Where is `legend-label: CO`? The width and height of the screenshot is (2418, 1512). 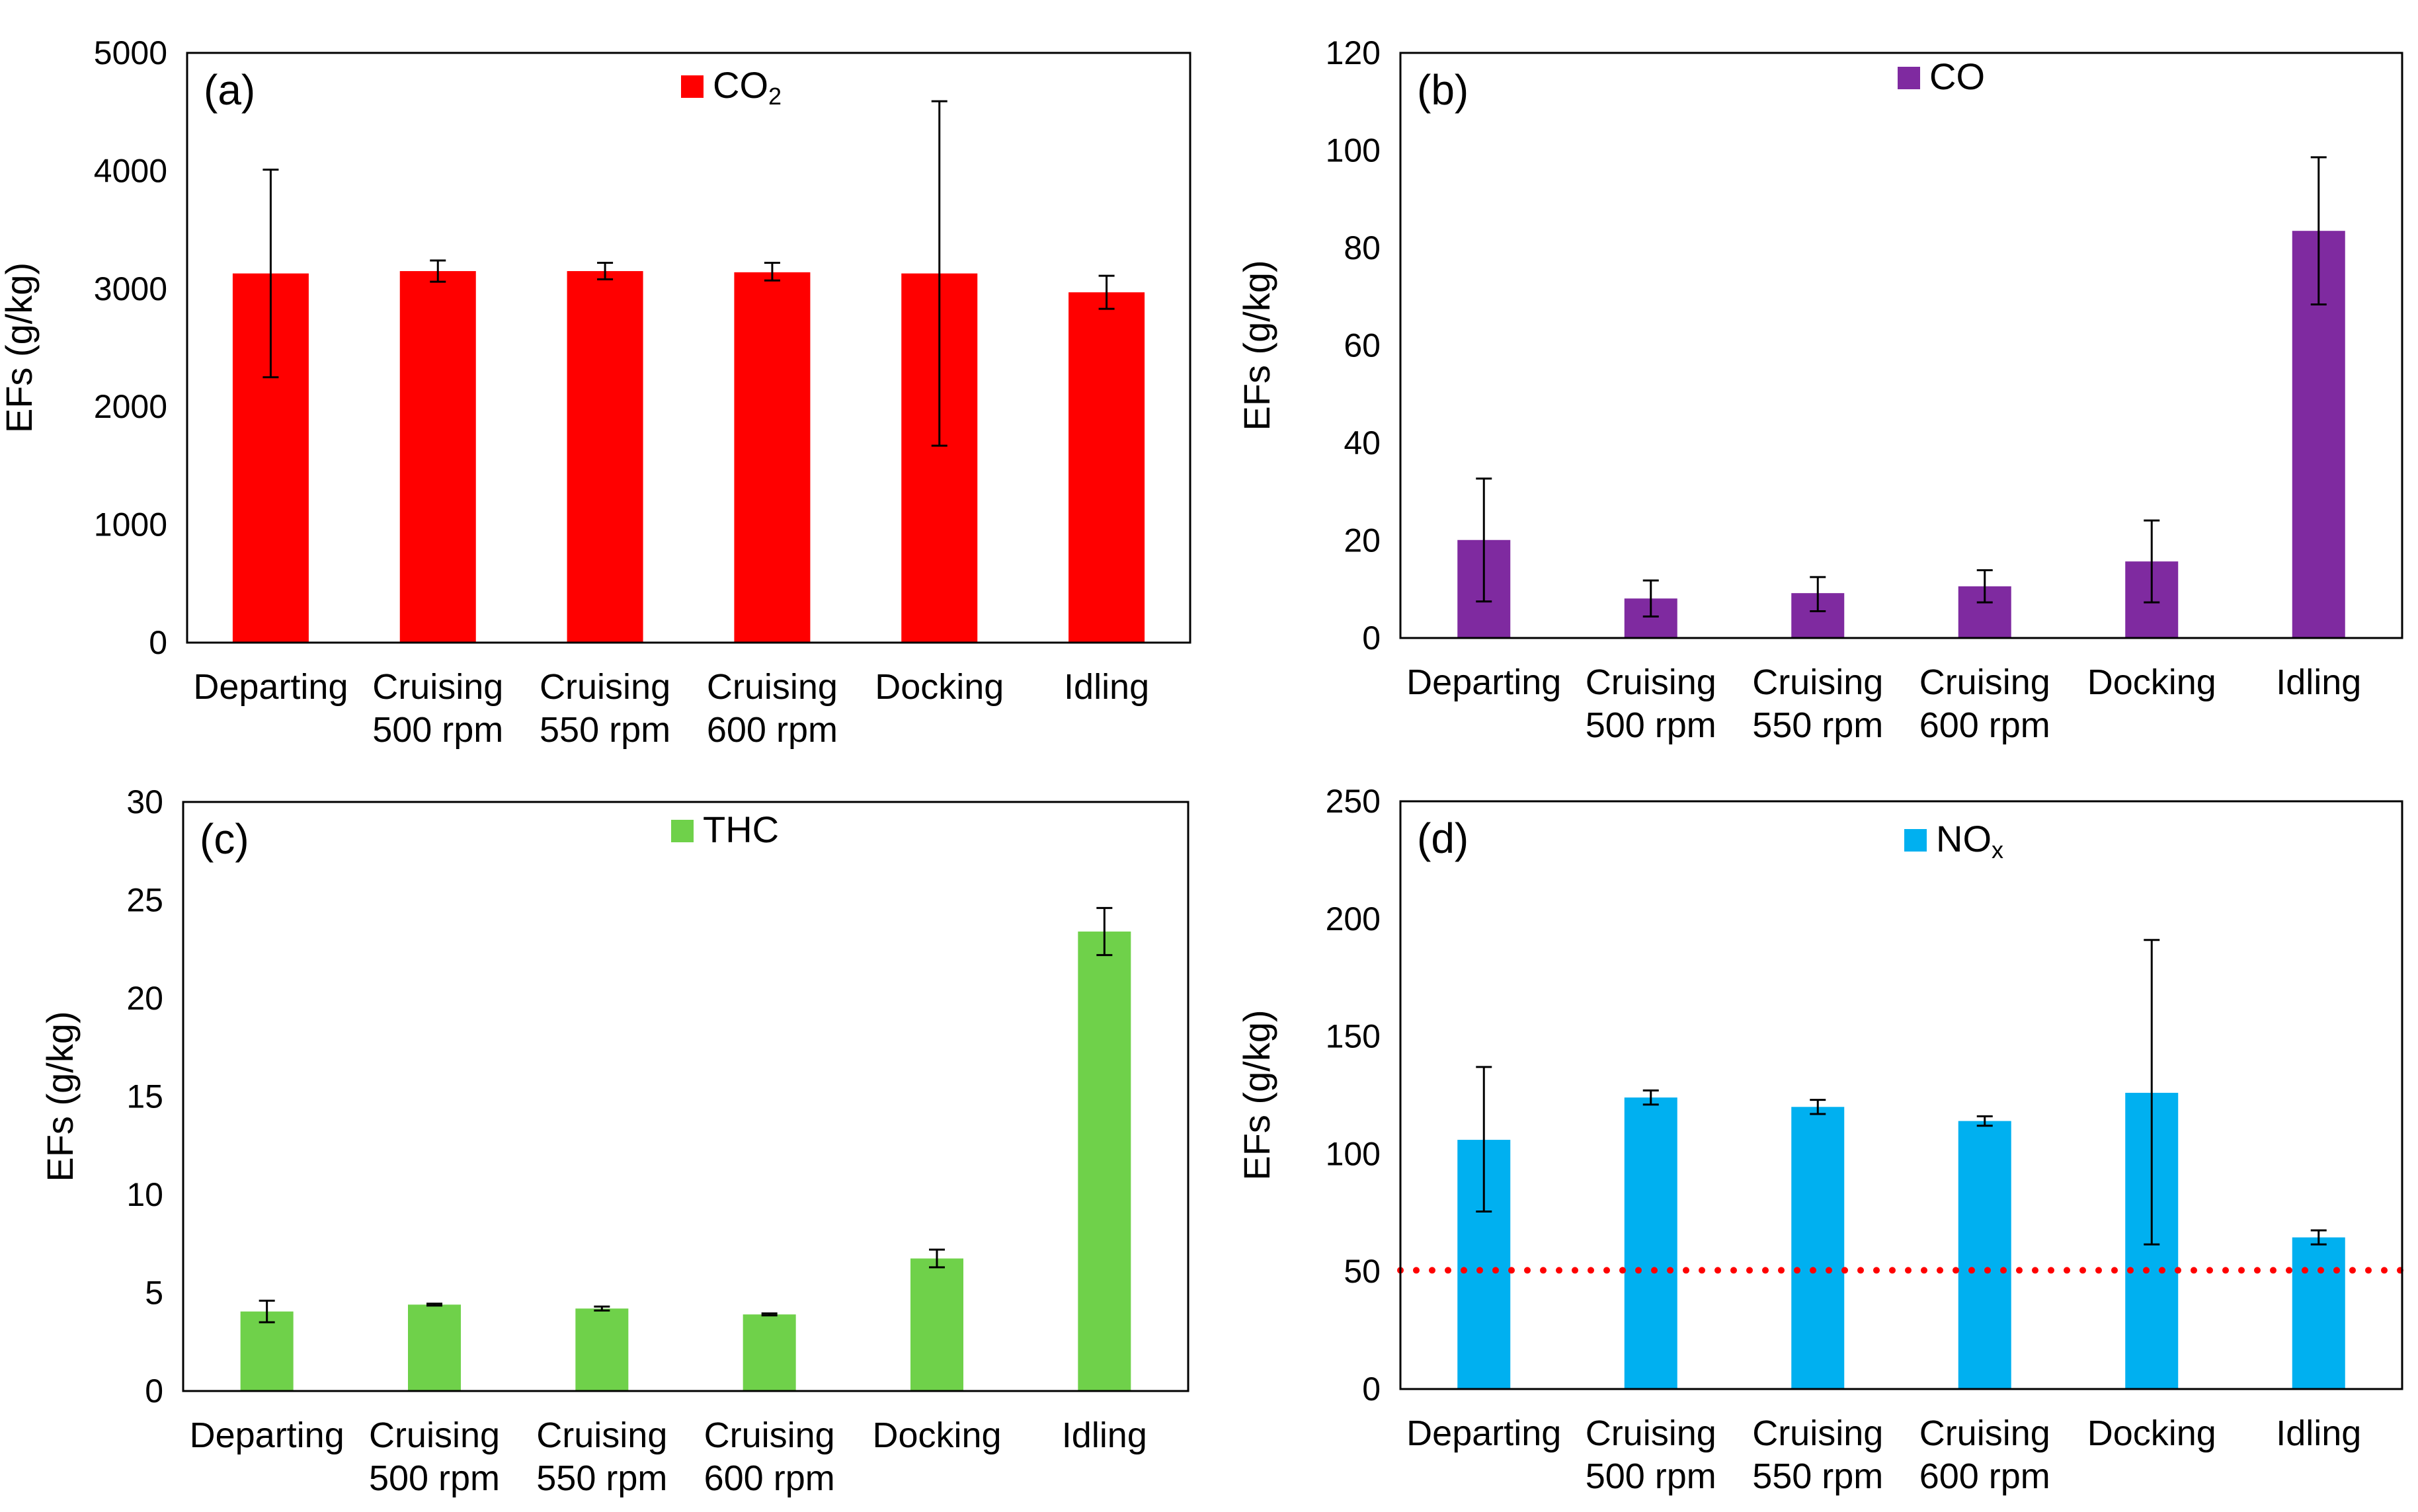
legend-label: CO is located at coordinates (1957, 76).